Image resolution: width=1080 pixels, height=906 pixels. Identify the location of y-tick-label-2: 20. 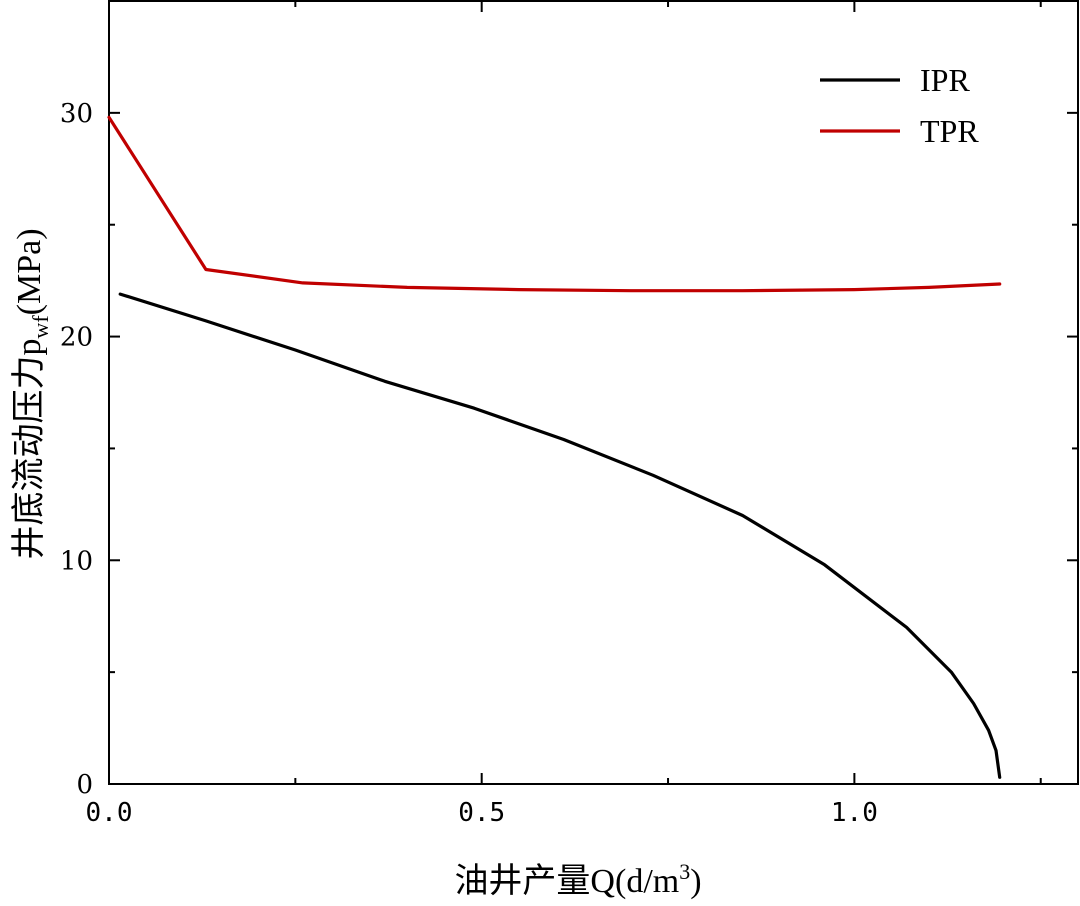
(76, 338).